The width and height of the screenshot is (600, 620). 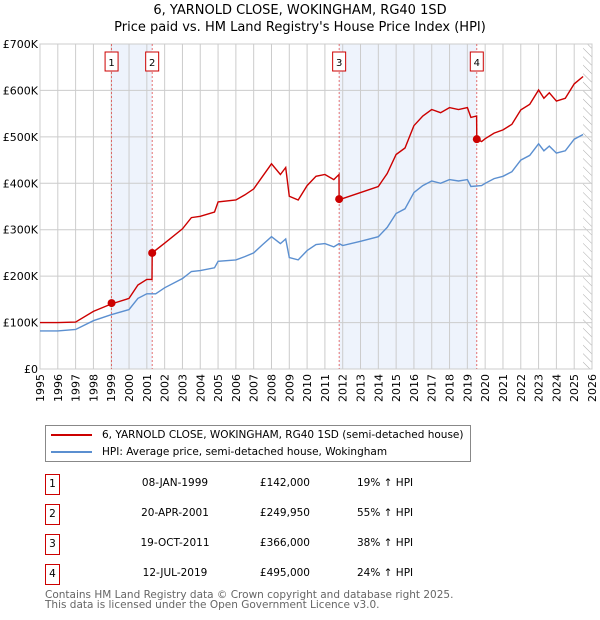 What do you see at coordinates (21, 276) in the screenshot?
I see `y-tick-label: £200K` at bounding box center [21, 276].